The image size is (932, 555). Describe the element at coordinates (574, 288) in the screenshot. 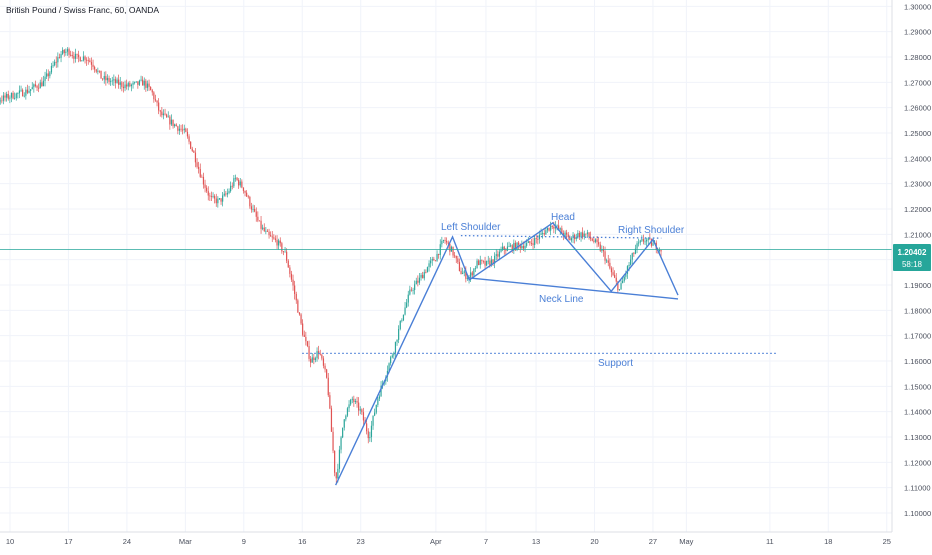

I see `neck-line` at that location.